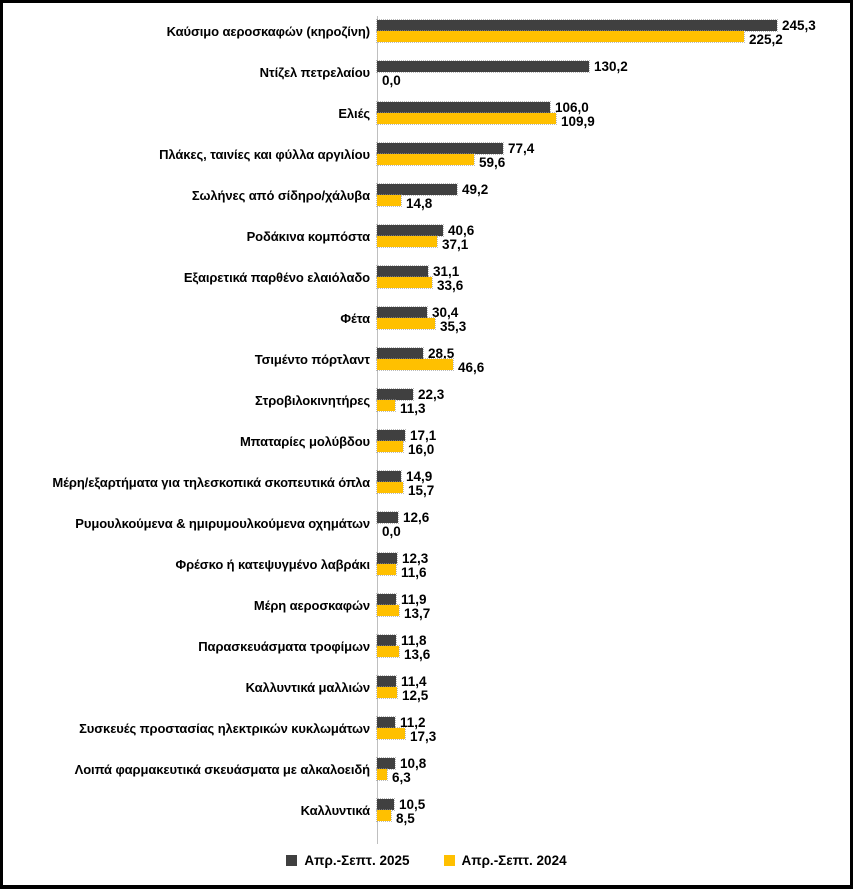  I want to click on value-label-2024: 109,9, so click(578, 121).